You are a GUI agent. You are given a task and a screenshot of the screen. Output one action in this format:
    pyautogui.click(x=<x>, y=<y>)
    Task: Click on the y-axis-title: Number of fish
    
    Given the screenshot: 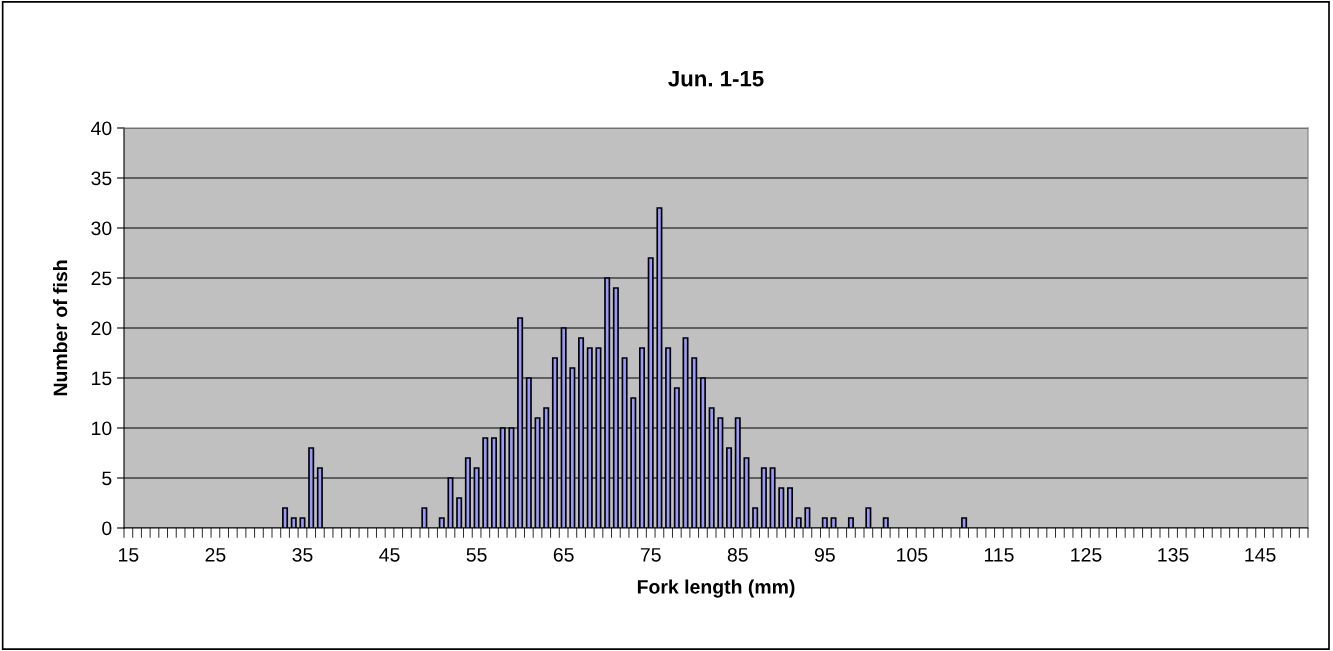 What is the action you would take?
    pyautogui.click(x=60, y=328)
    